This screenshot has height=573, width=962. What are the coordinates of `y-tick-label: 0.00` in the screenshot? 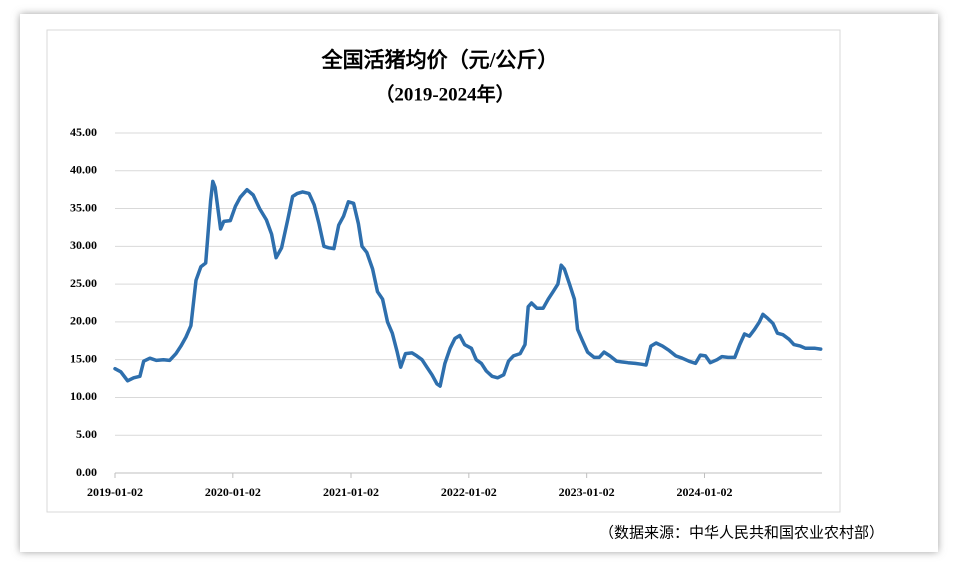 It's located at (86, 472).